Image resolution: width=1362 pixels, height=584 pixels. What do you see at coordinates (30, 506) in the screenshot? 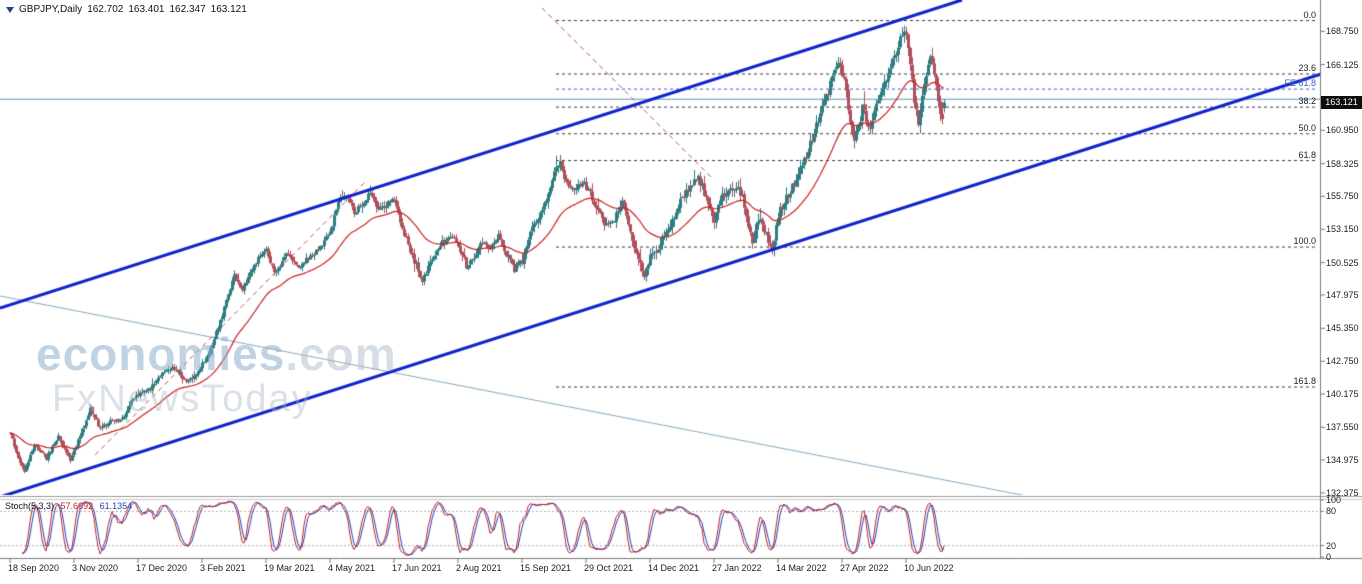
I see `stoch-name: Stoch(5,3,3)` at bounding box center [30, 506].